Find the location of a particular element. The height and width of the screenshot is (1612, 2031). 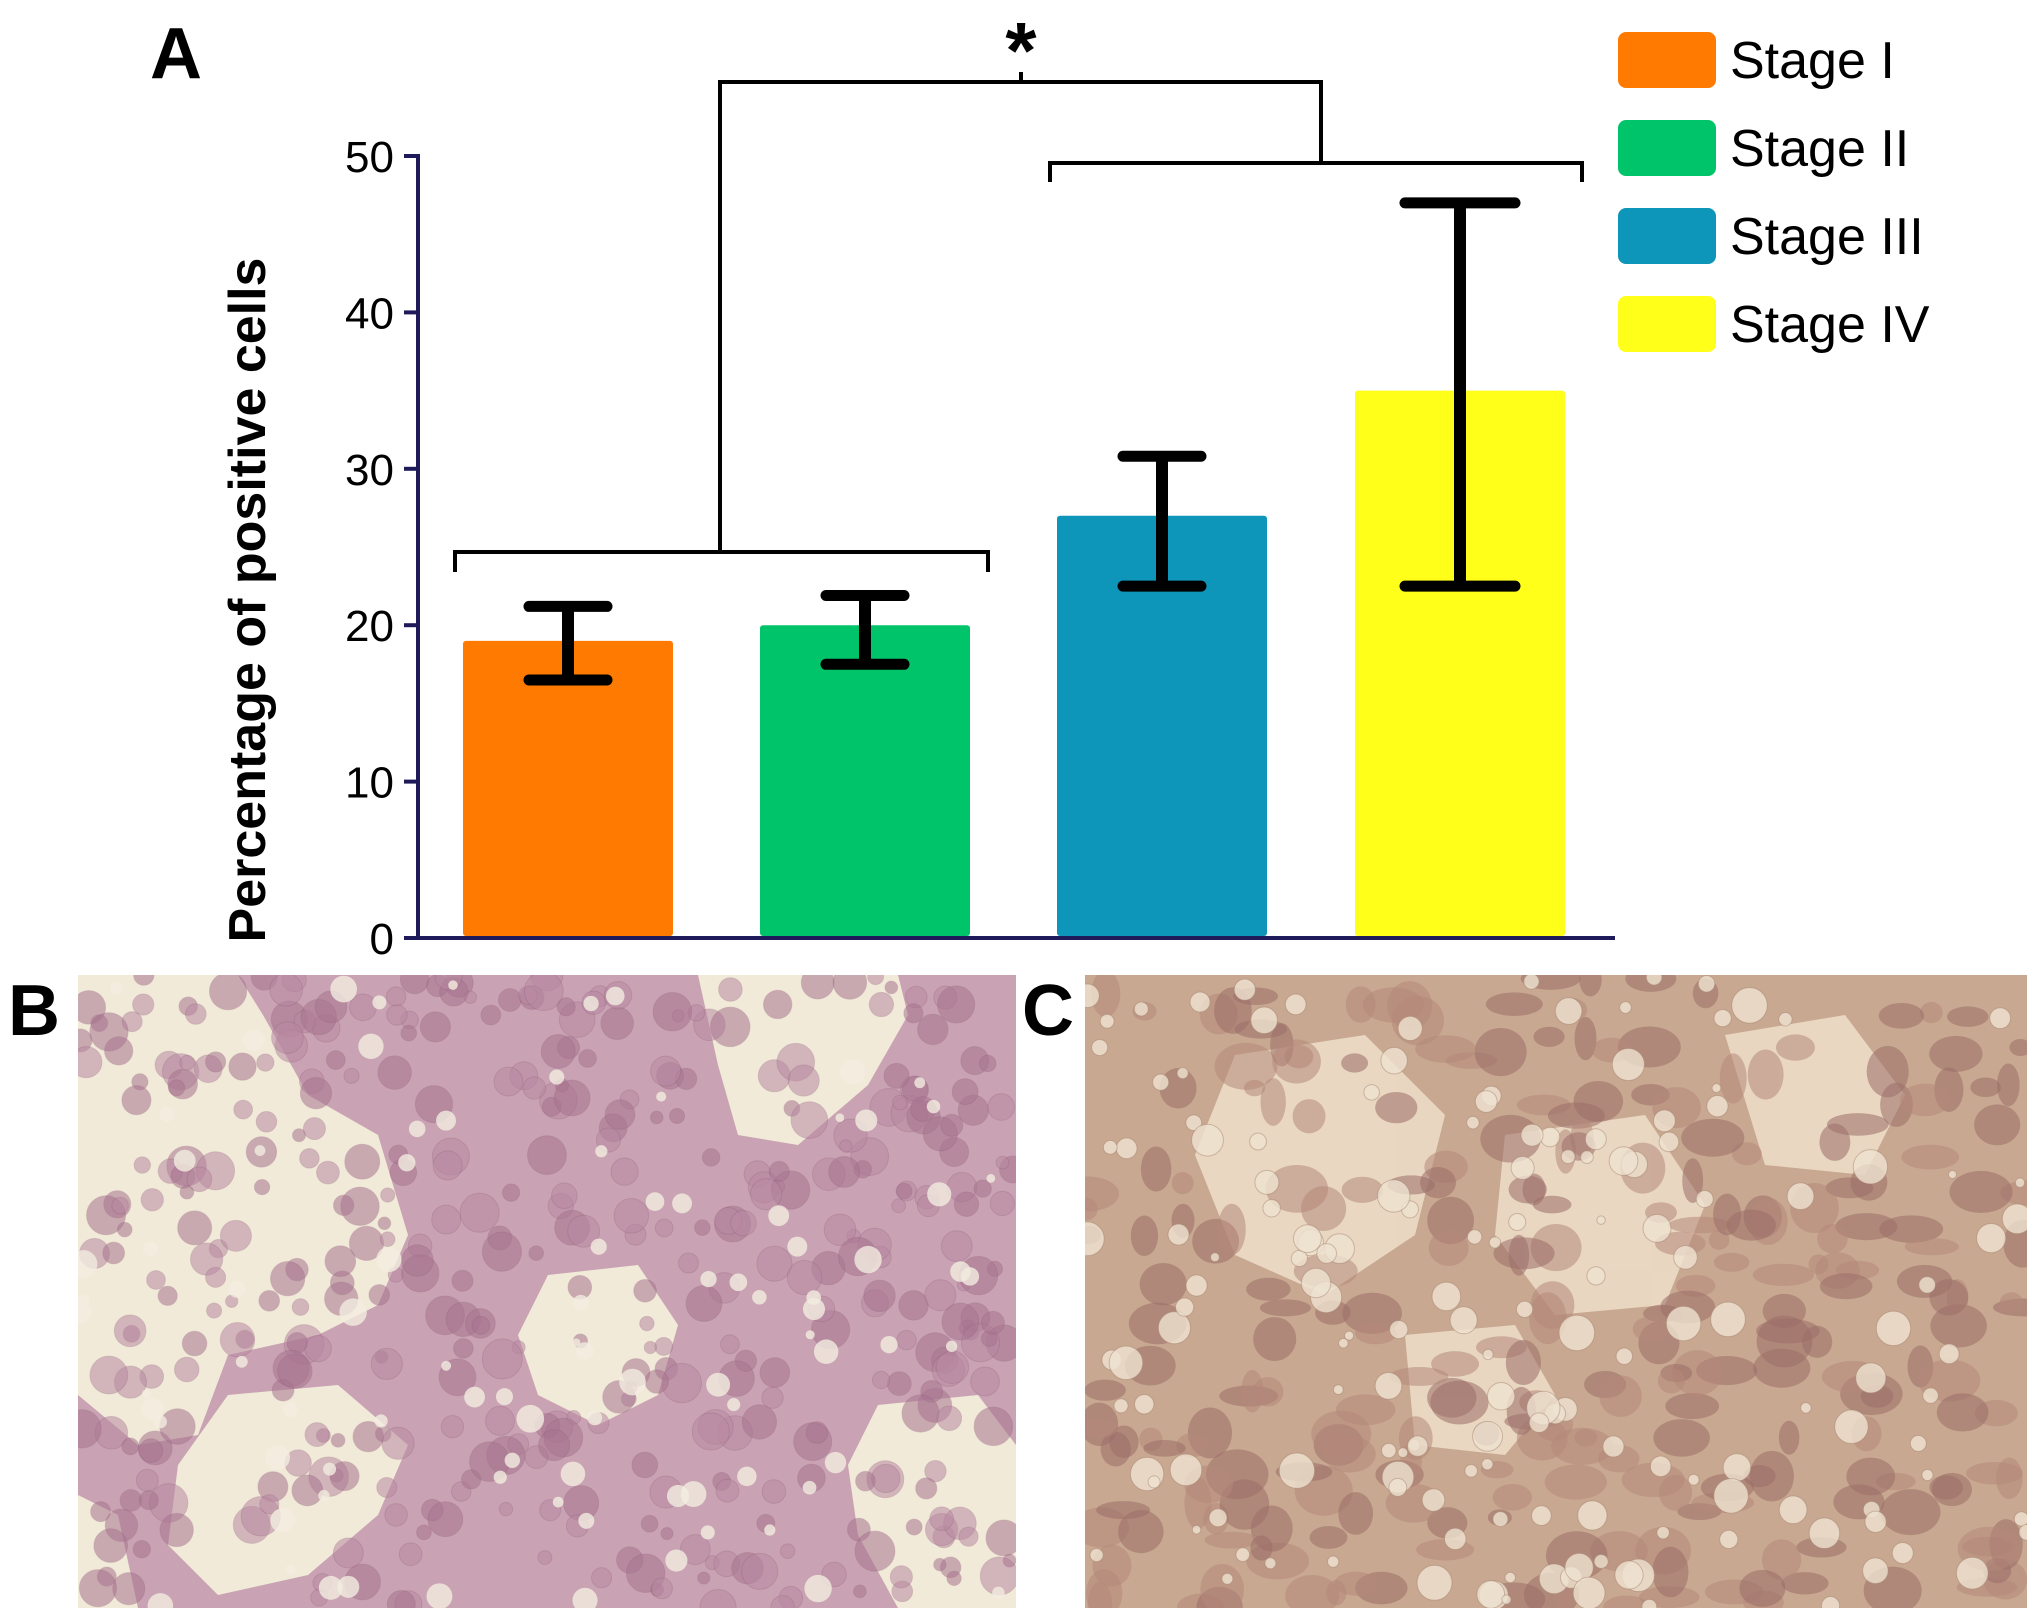

bracket-stage-iii-iv is located at coordinates (1316, 171).